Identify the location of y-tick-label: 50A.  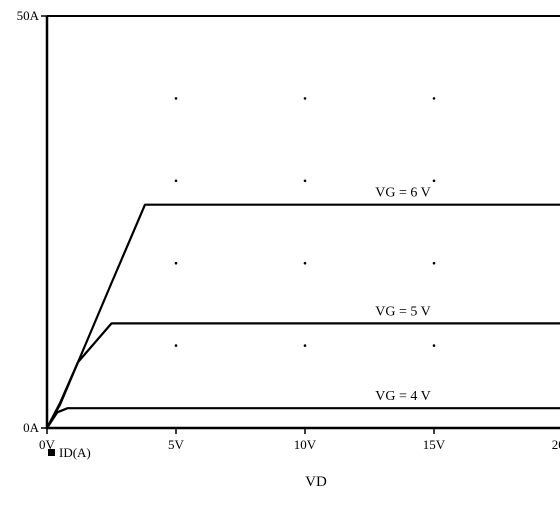
(28, 15).